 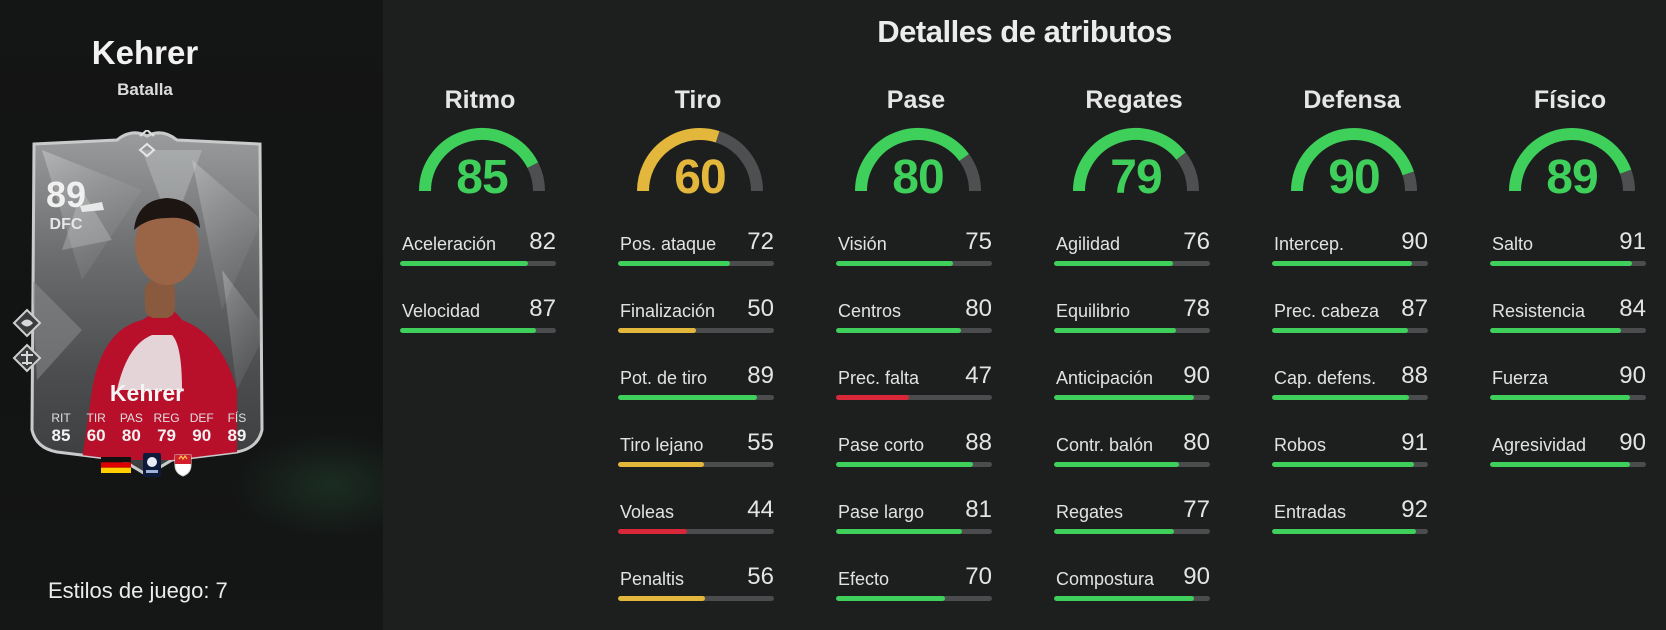 I want to click on category-value: 79, so click(x=1136, y=177).